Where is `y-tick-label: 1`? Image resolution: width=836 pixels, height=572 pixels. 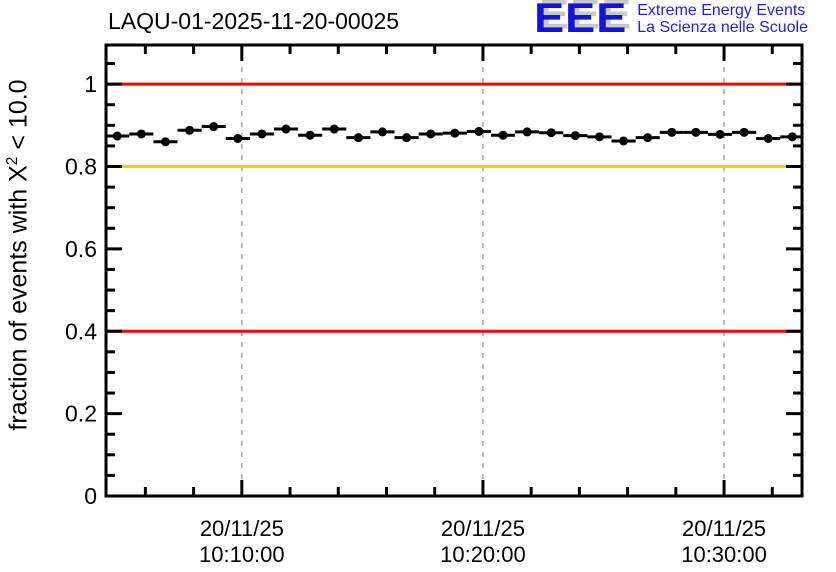 y-tick-label: 1 is located at coordinates (90, 84).